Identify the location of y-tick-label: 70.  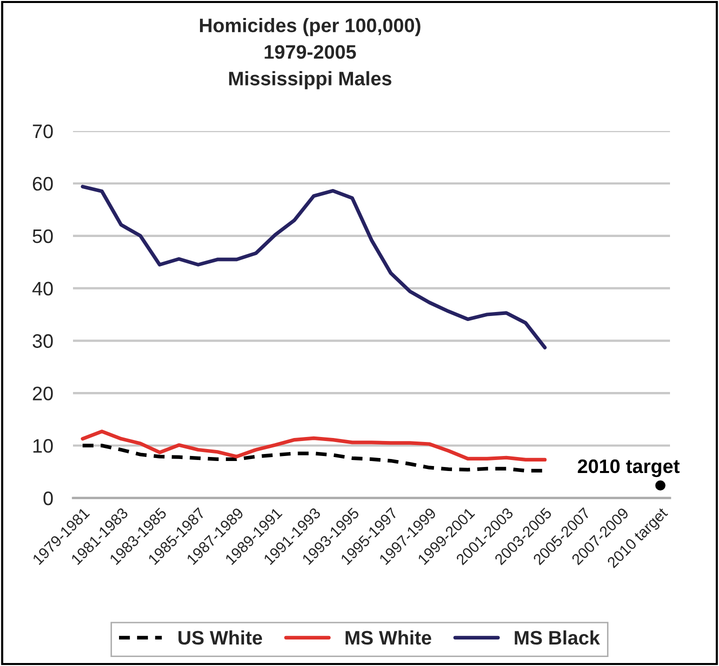
(42, 131).